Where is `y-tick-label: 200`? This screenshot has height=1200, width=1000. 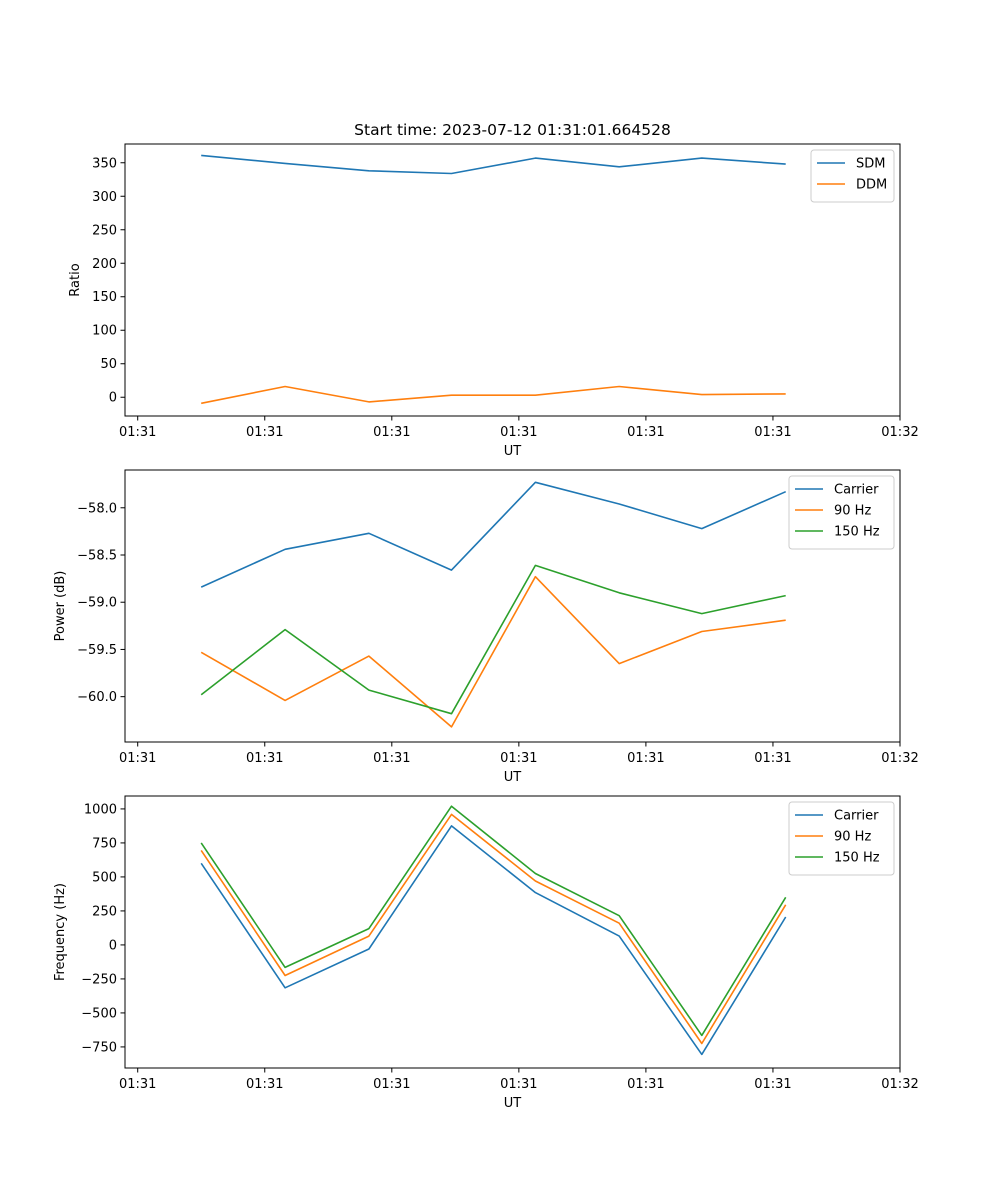 y-tick-label: 200 is located at coordinates (104, 264).